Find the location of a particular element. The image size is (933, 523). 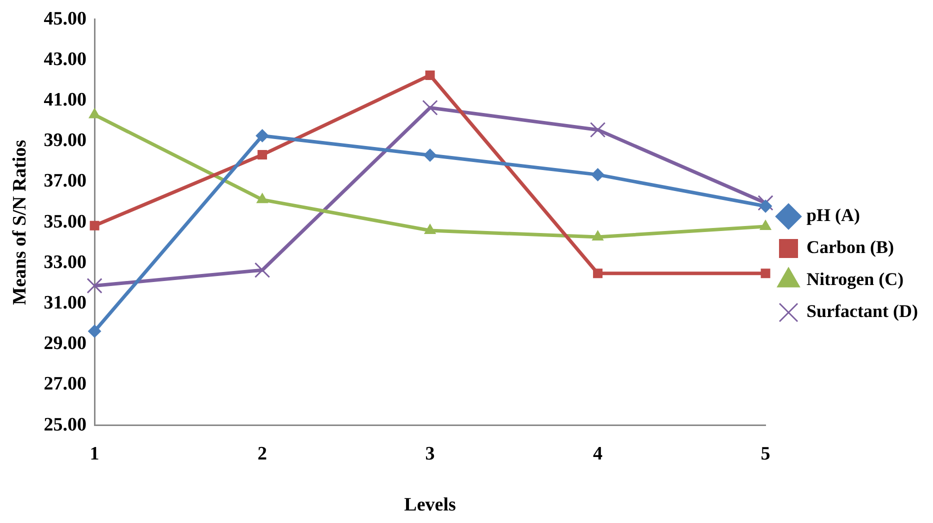

y-tick-label: 31.00 is located at coordinates (65, 303).